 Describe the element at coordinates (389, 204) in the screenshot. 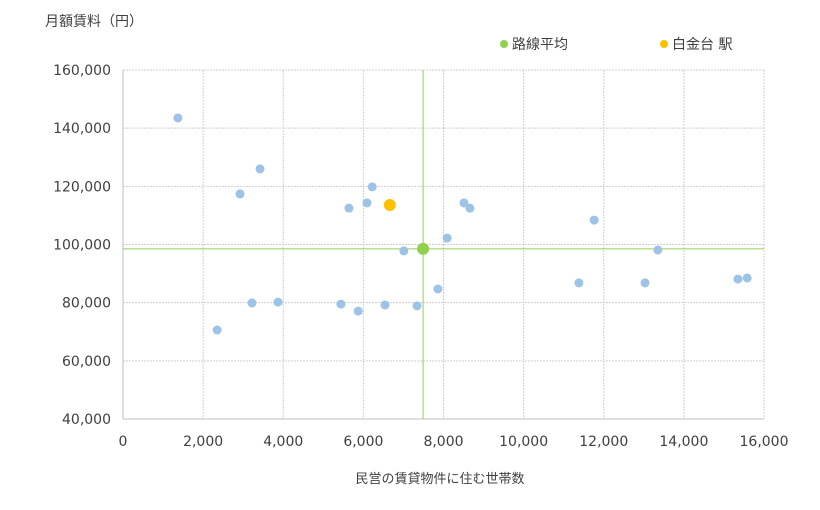

I see `data-point-shirokanedai` at that location.